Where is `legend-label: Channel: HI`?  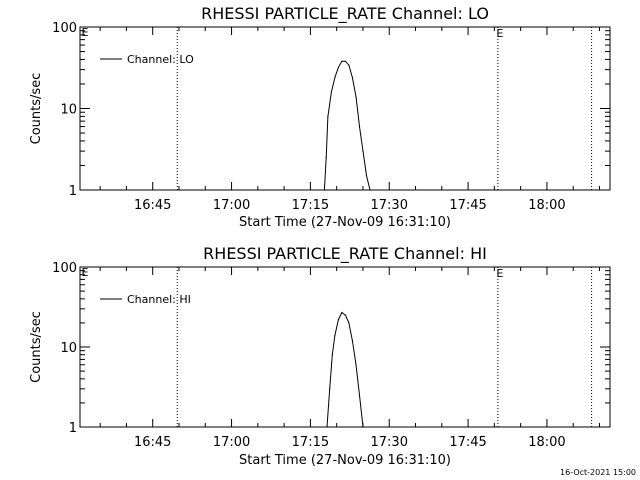 legend-label: Channel: HI is located at coordinates (159, 299).